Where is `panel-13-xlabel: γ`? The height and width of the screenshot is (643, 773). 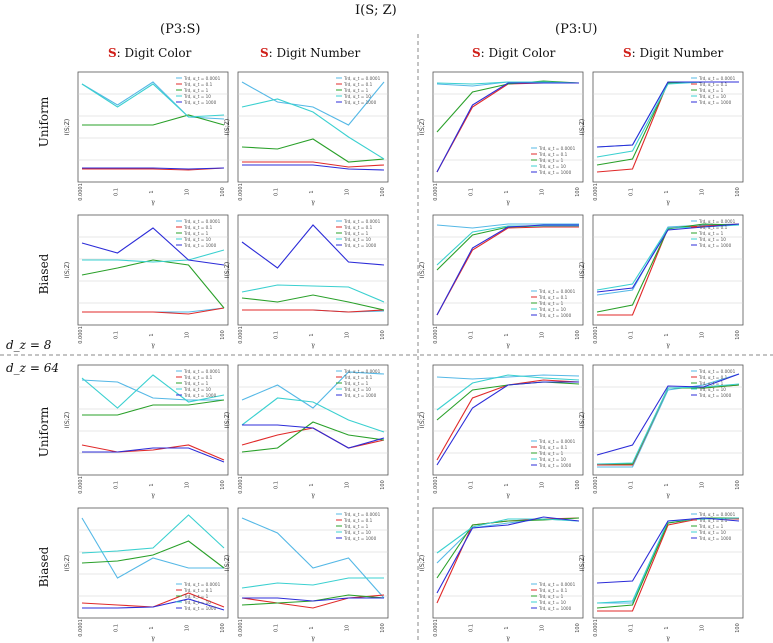
panel-13-xlabel: γ is located at coordinates (153, 638).